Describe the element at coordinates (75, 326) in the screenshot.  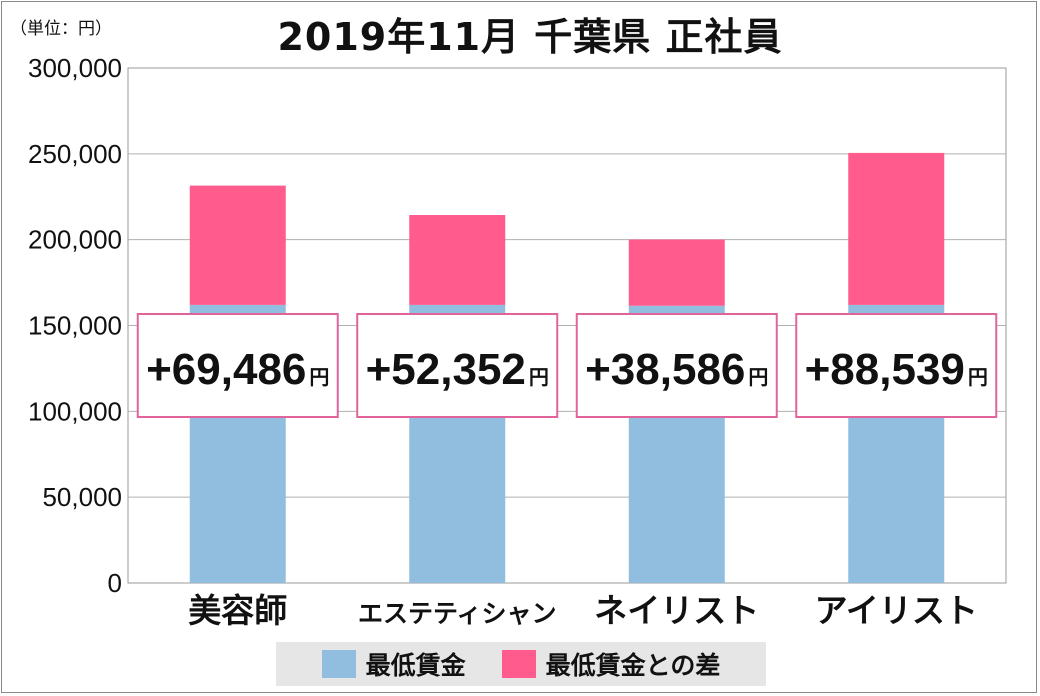
I see `y-tick-label: 150,000` at that location.